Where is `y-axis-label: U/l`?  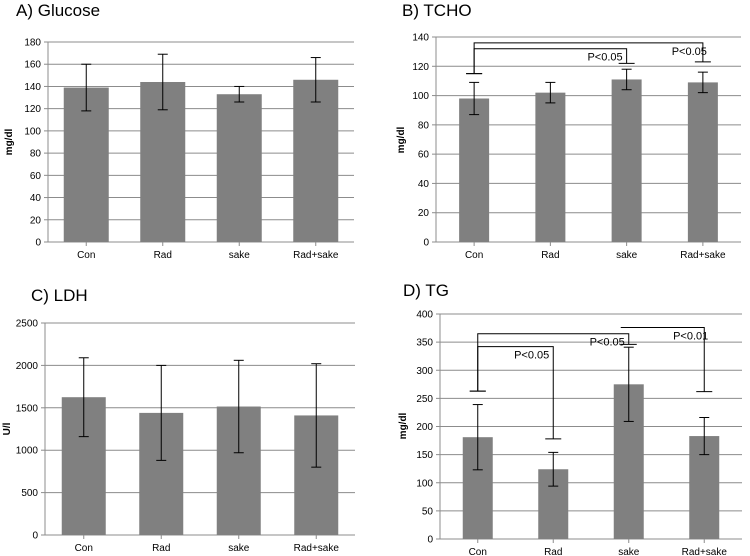 y-axis-label: U/l is located at coordinates (7, 428).